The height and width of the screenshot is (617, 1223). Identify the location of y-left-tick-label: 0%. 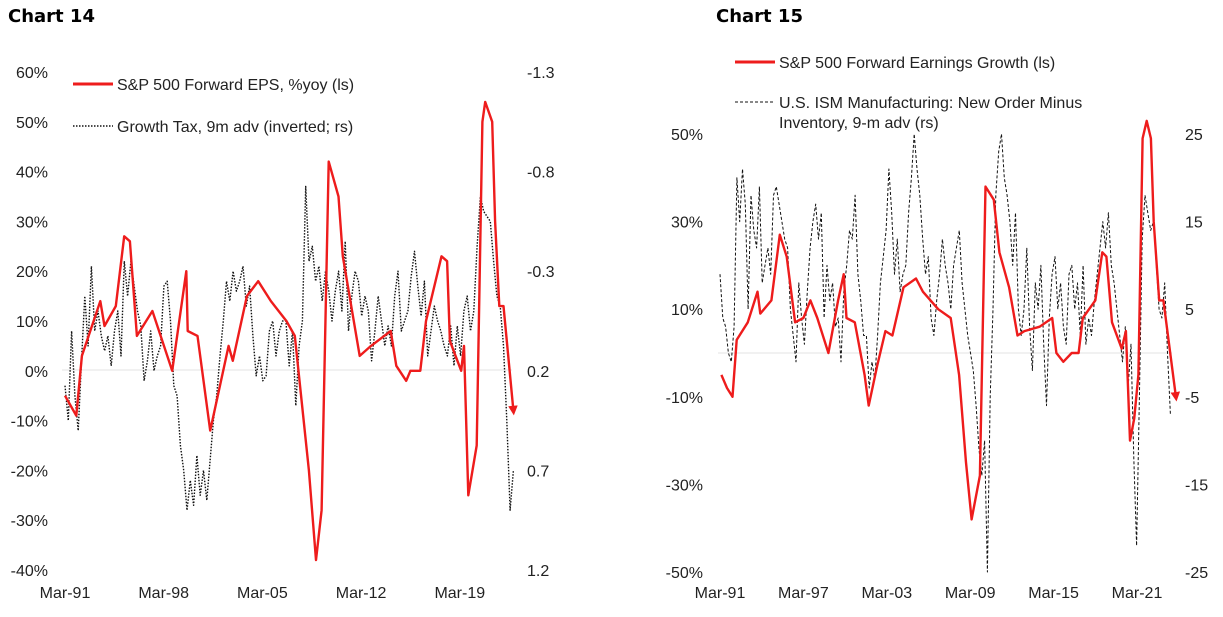
(36, 372).